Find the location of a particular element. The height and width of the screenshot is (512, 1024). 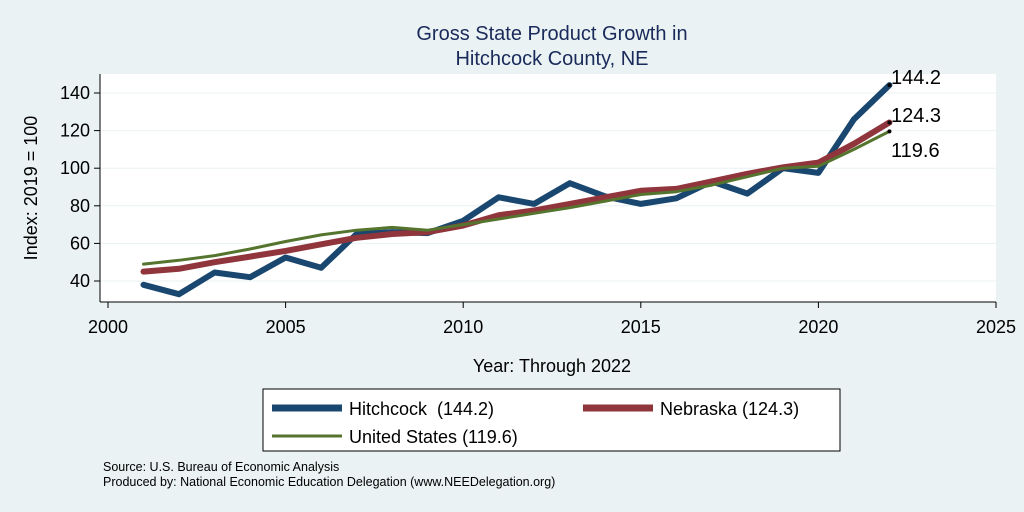

y-axis-label: Index: 2019 = 100 is located at coordinates (31, 188).